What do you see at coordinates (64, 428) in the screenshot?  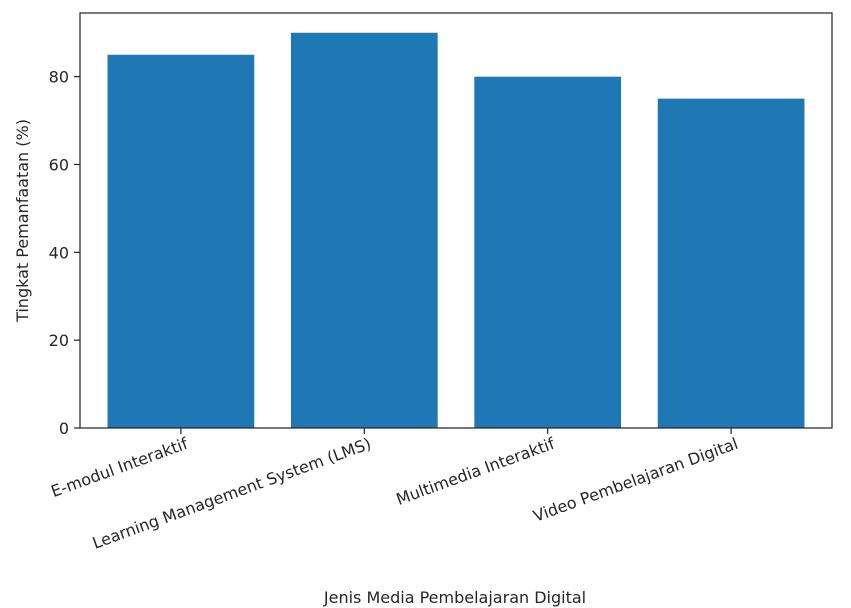 I see `y-tick-label: 0` at bounding box center [64, 428].